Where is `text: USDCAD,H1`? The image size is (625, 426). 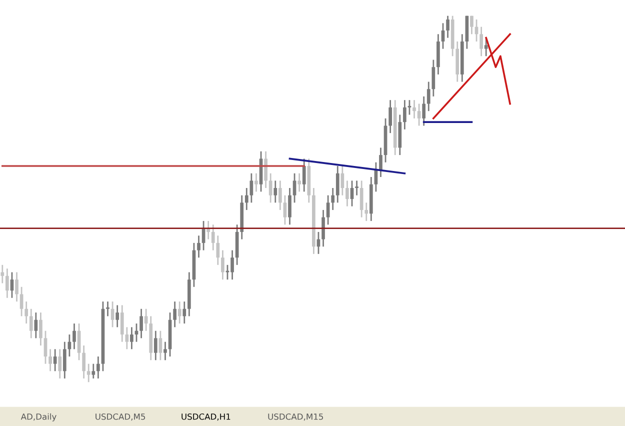 text: USDCAD,H1 is located at coordinates (206, 417).